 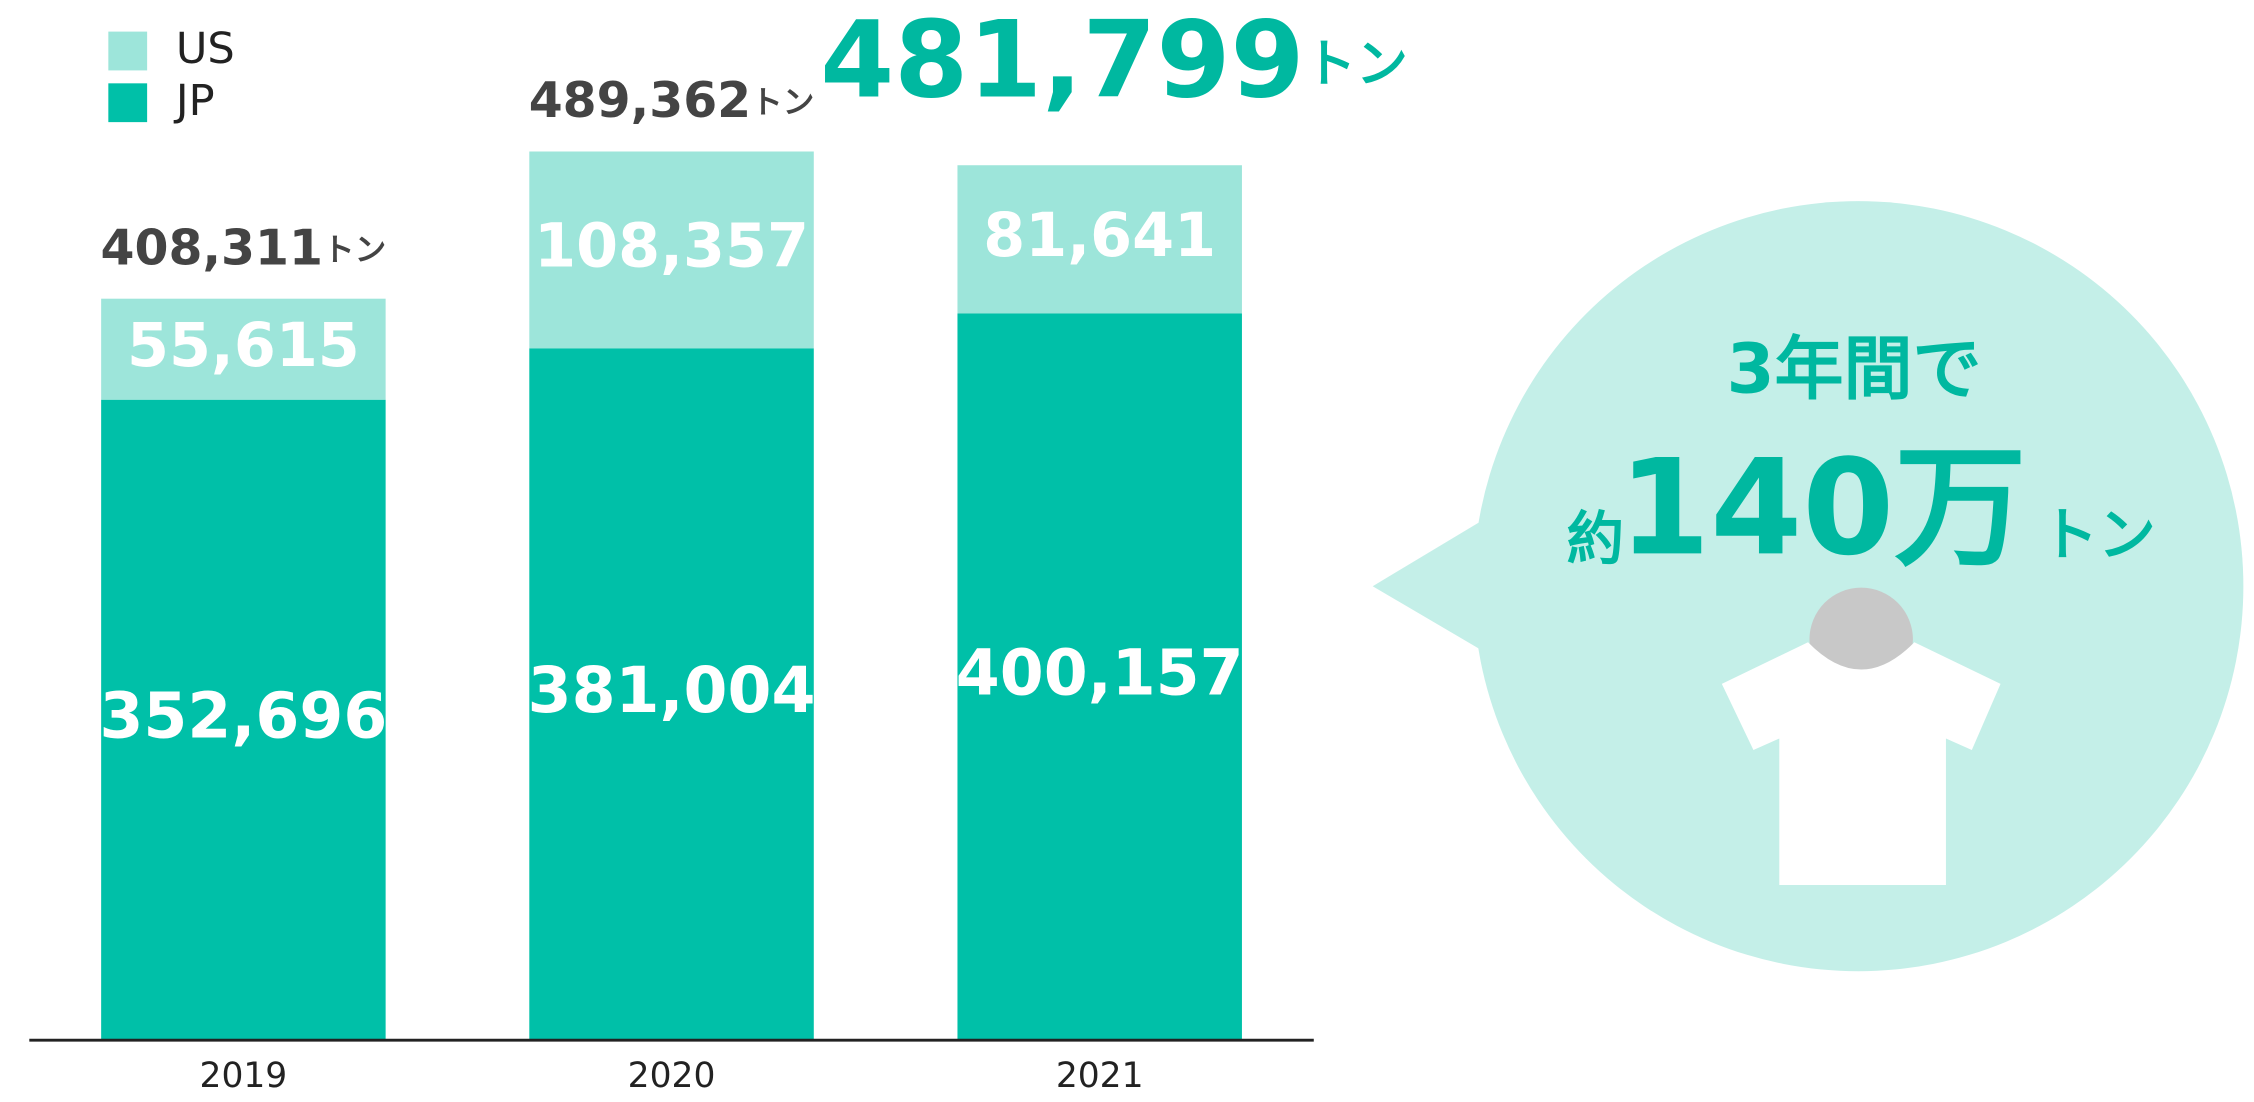 What do you see at coordinates (244, 1076) in the screenshot?
I see `x-tick-label: 2019` at bounding box center [244, 1076].